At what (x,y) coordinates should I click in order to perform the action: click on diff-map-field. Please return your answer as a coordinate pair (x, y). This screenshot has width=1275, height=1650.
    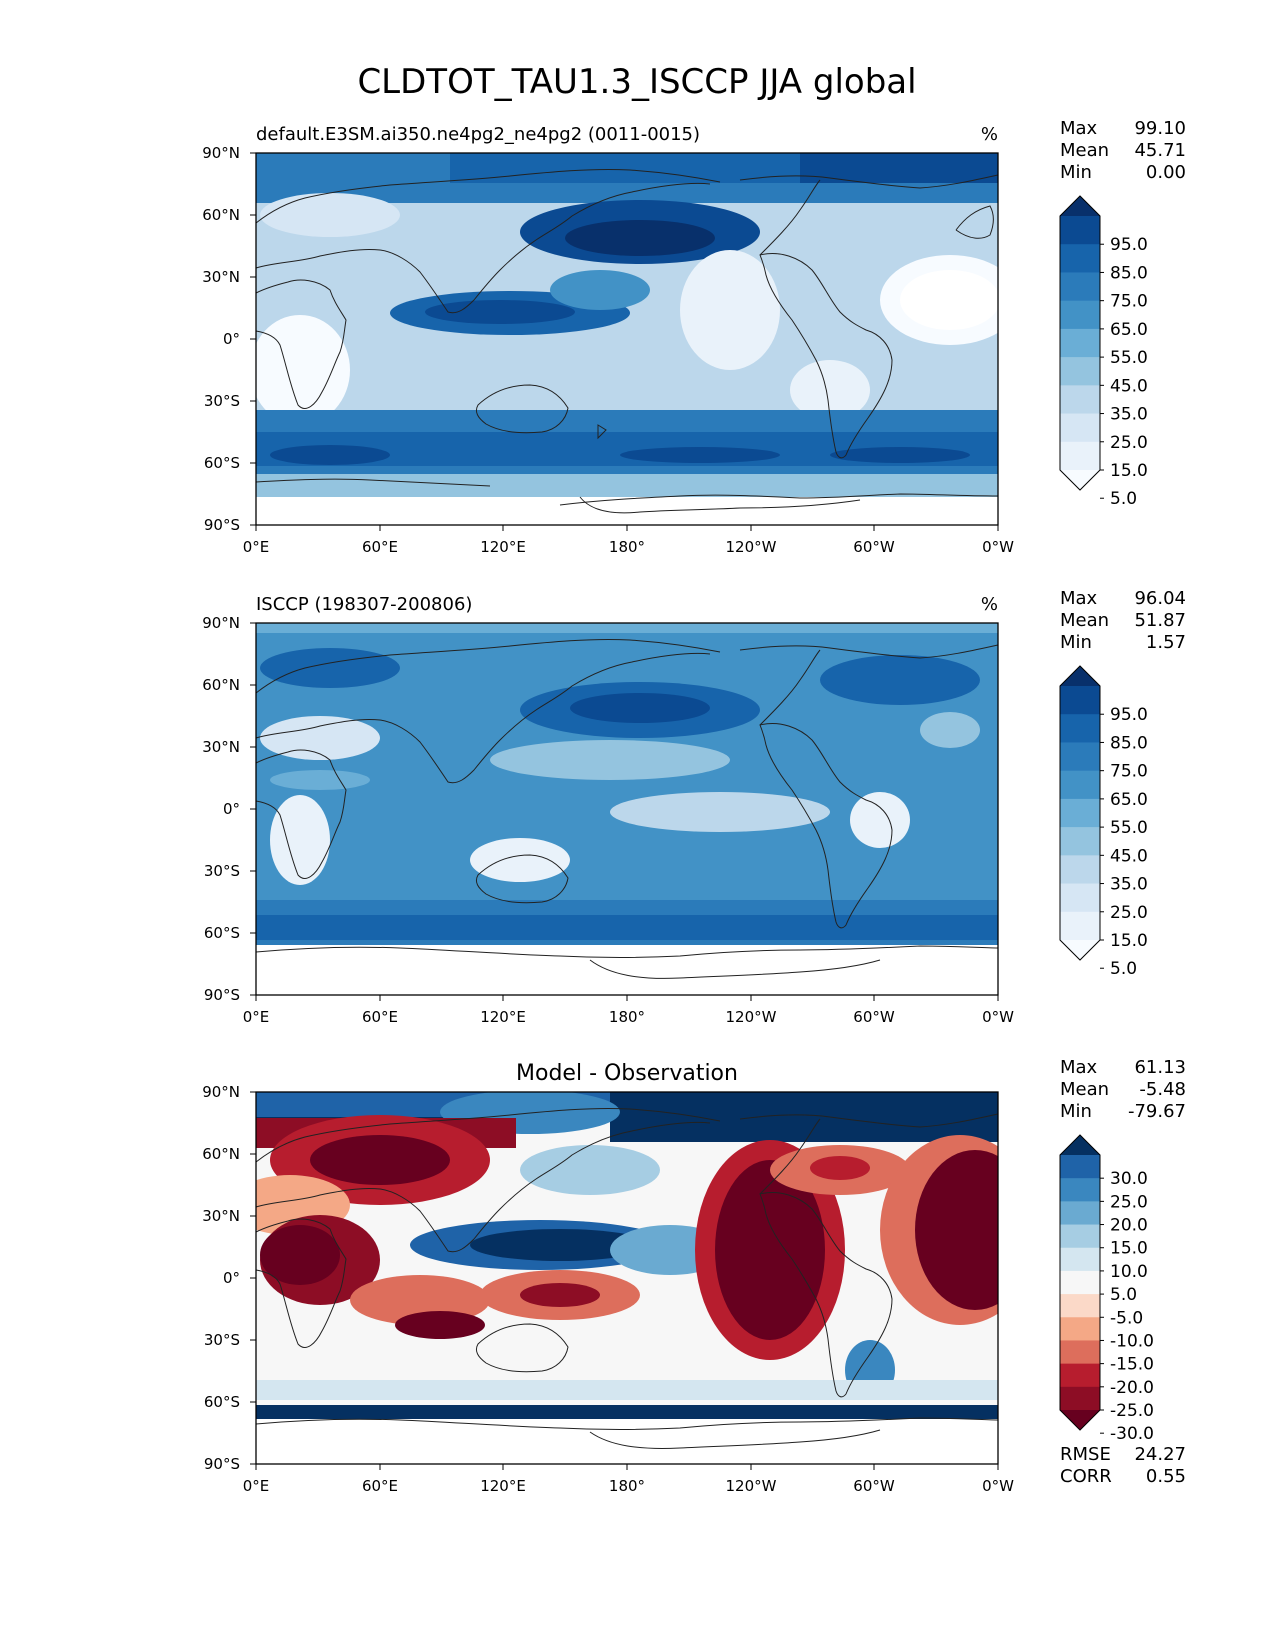
    Looking at the image, I should click on (627, 1278).